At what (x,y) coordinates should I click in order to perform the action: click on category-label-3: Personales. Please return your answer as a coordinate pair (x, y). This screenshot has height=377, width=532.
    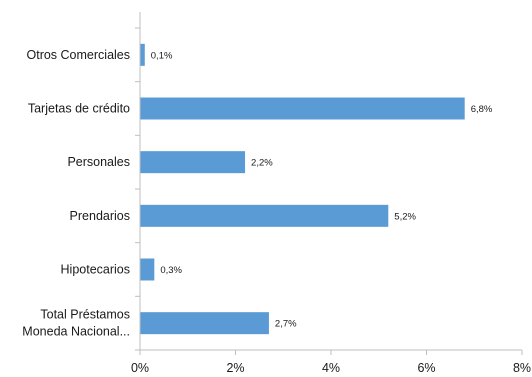
    Looking at the image, I should click on (98, 162).